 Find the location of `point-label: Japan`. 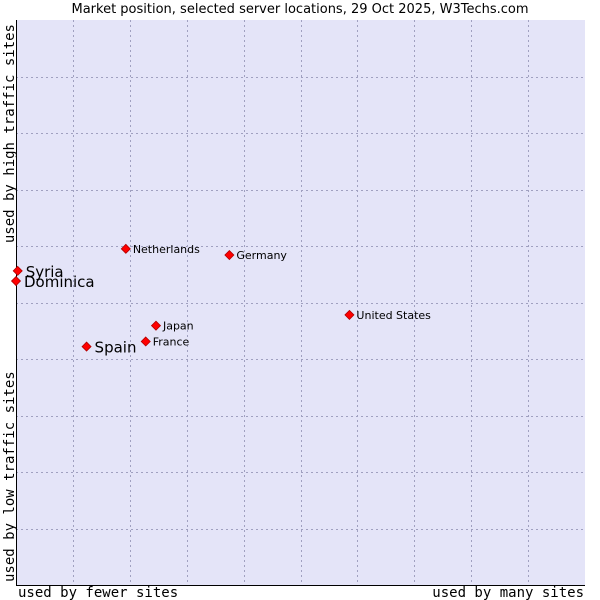

point-label: Japan is located at coordinates (178, 326).